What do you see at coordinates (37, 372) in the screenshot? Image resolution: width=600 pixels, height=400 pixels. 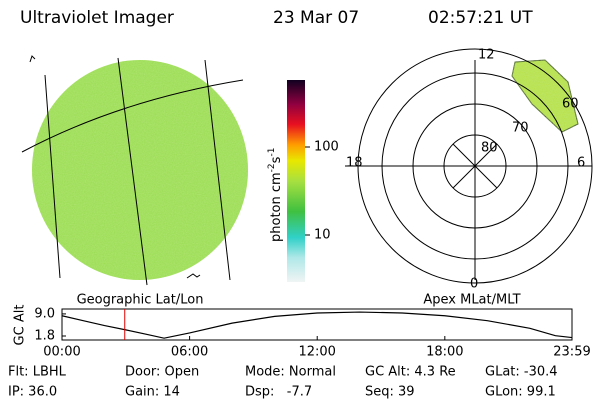 I see `status-field: Flt: LBHL` at bounding box center [37, 372].